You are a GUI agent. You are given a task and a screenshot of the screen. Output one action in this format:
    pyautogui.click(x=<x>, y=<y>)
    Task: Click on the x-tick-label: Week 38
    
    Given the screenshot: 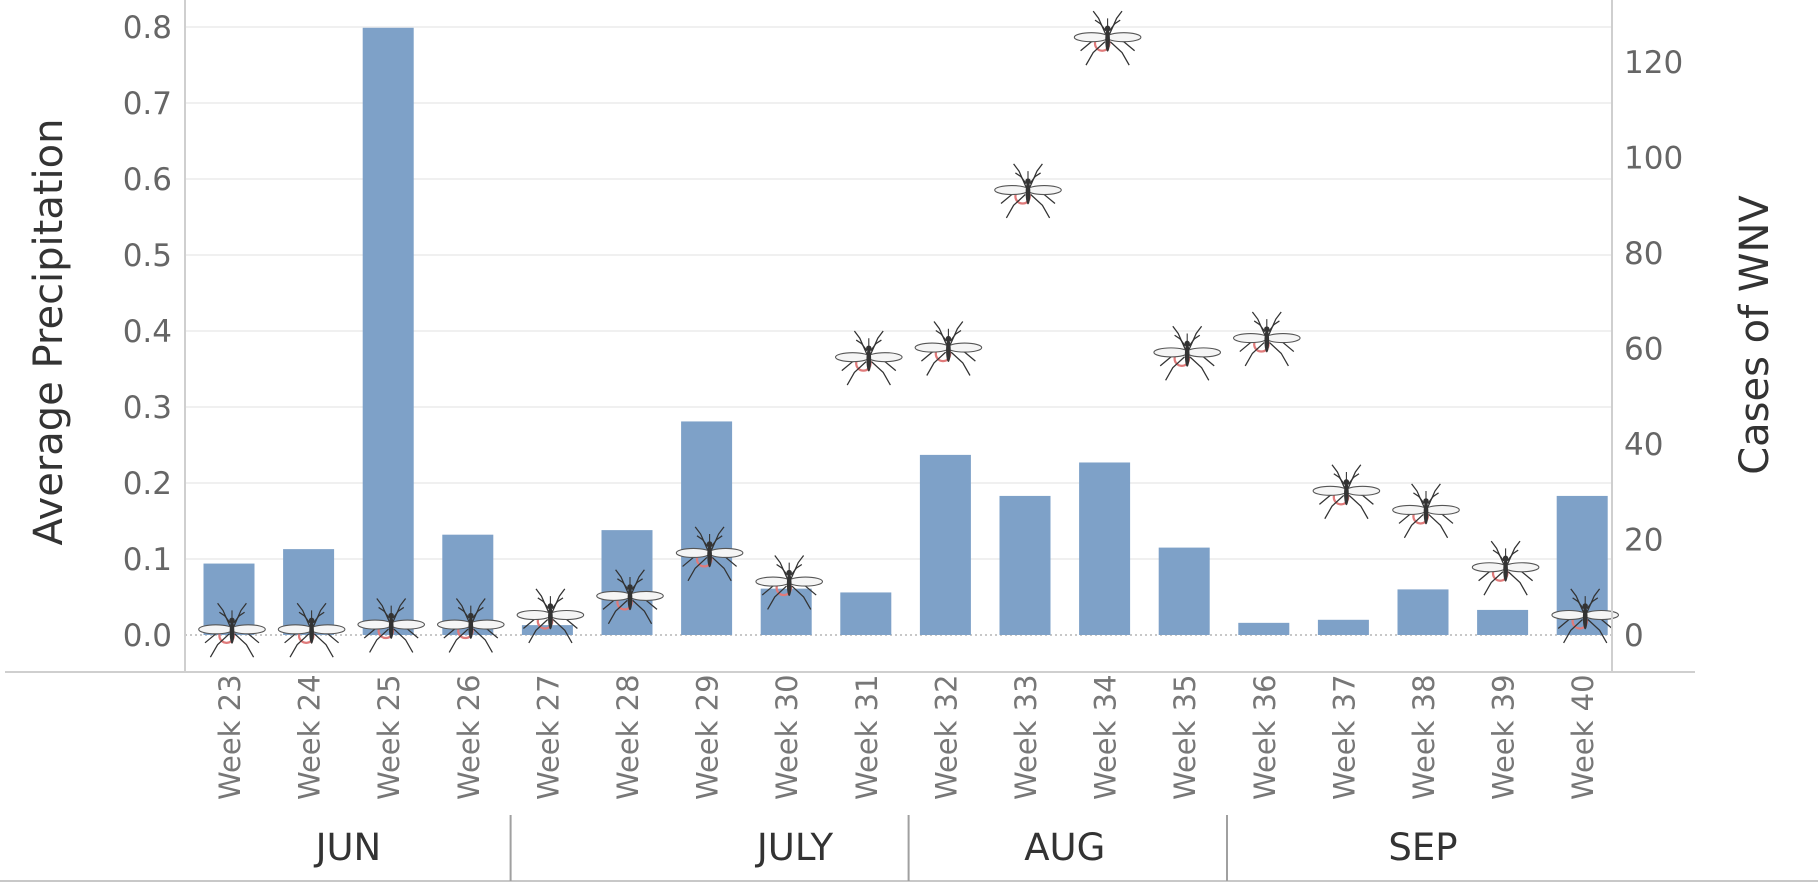 What is the action you would take?
    pyautogui.click(x=1424, y=737)
    